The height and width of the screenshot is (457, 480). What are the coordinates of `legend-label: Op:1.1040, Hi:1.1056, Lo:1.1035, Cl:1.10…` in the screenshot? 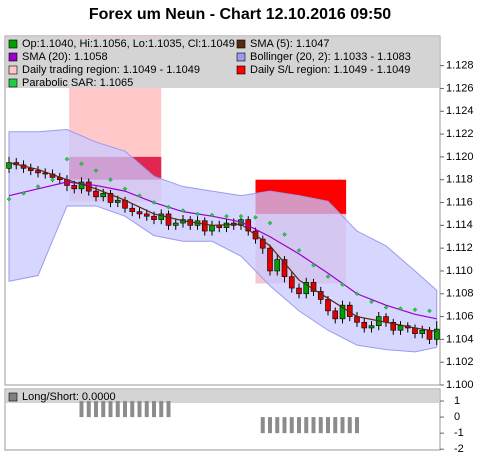 It's located at (128, 44).